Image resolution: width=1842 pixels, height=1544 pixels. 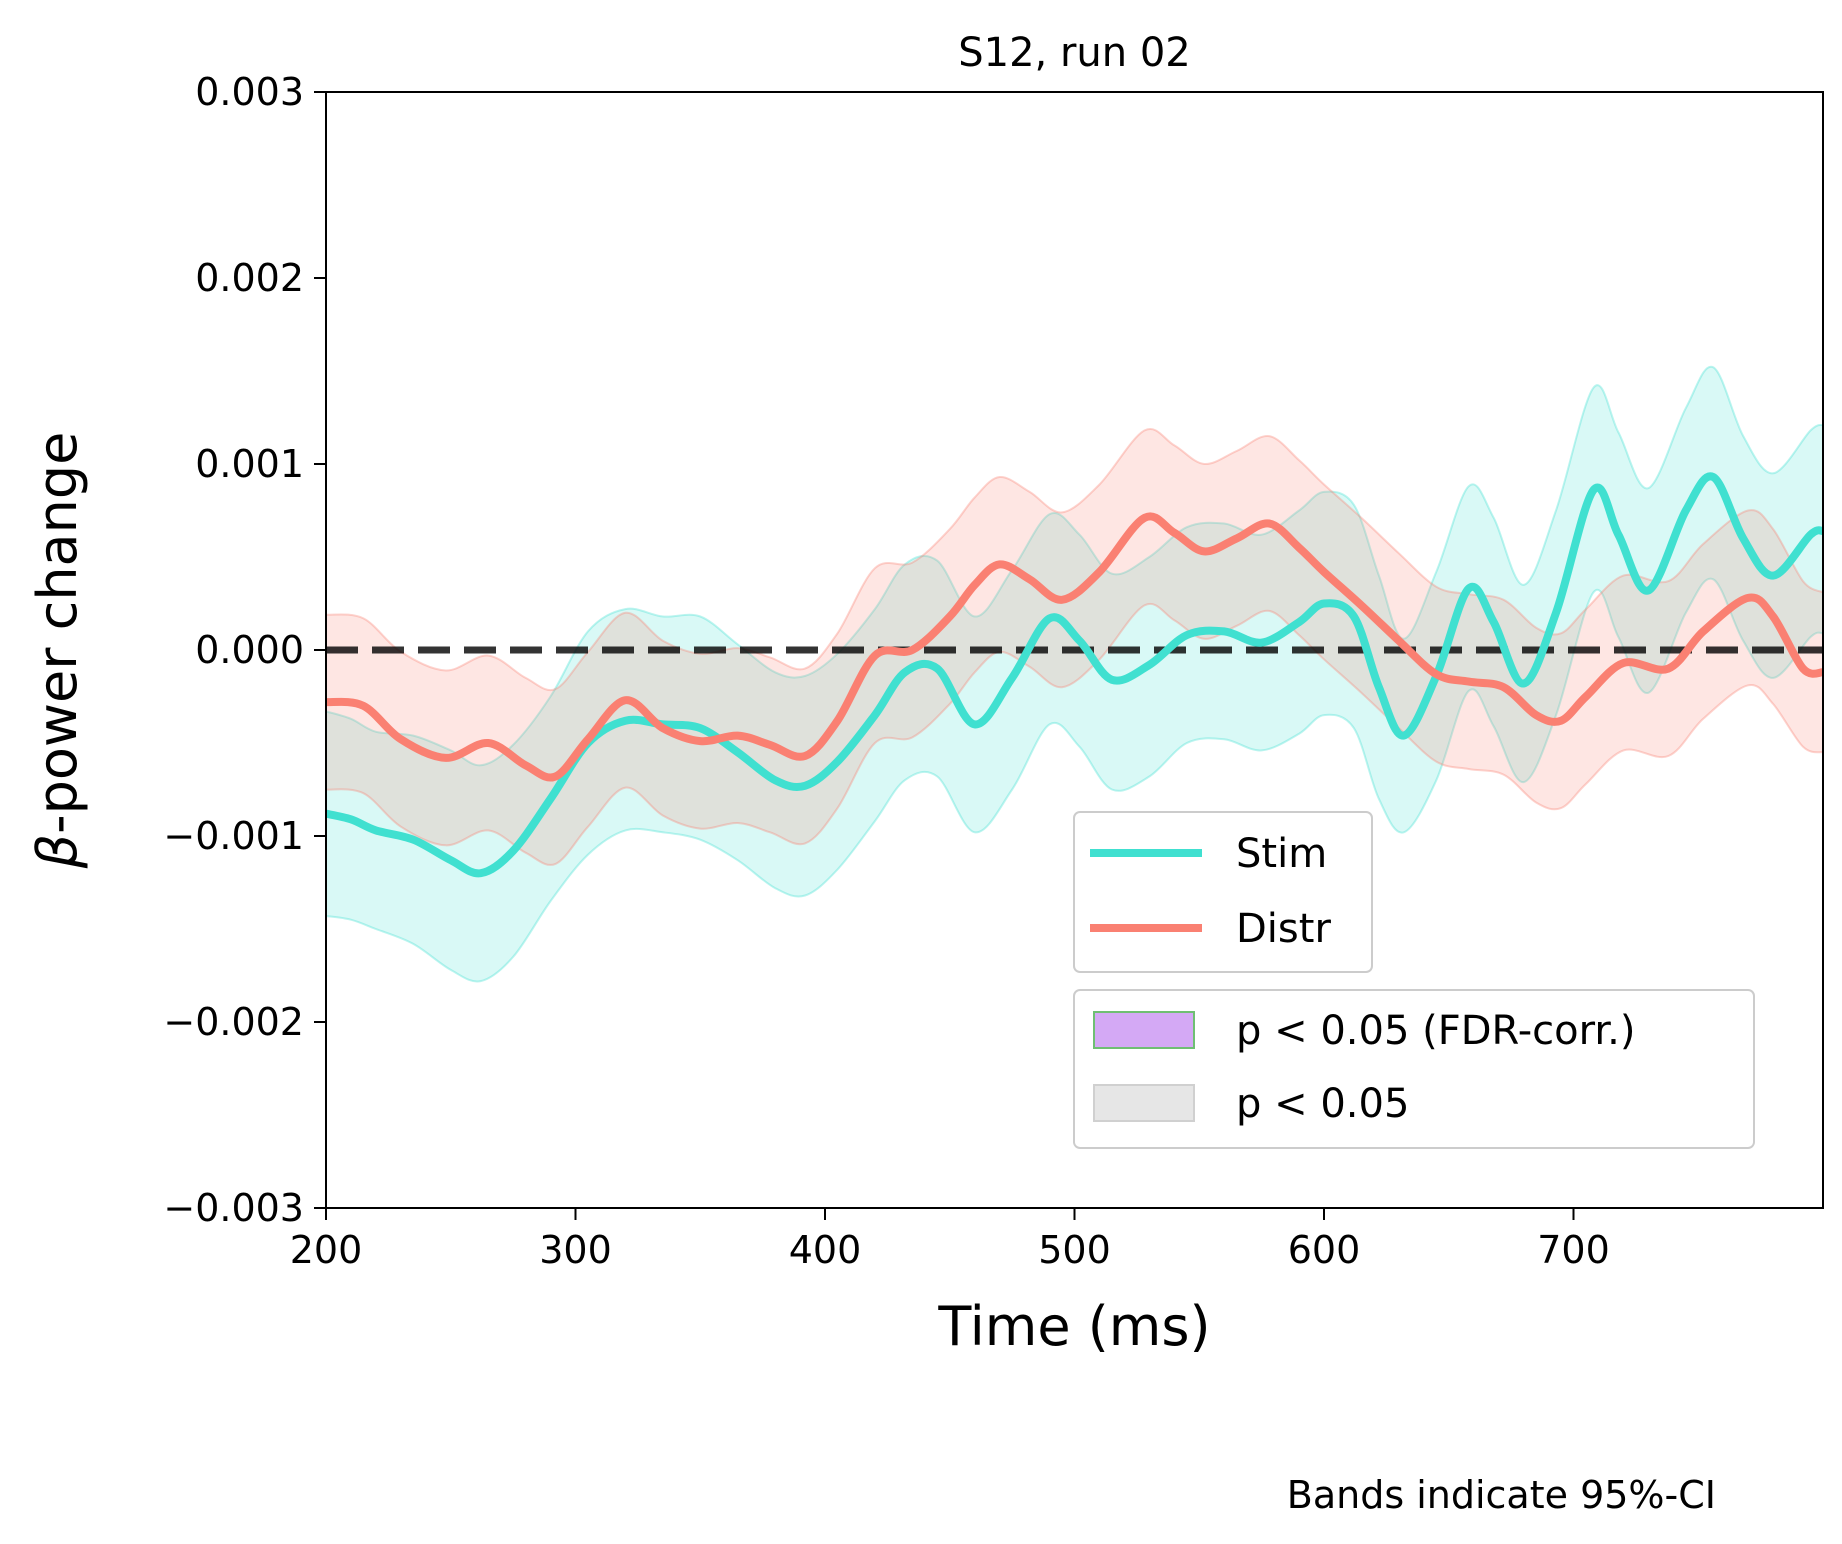 What do you see at coordinates (575, 1250) in the screenshot?
I see `x-tick-label: 300` at bounding box center [575, 1250].